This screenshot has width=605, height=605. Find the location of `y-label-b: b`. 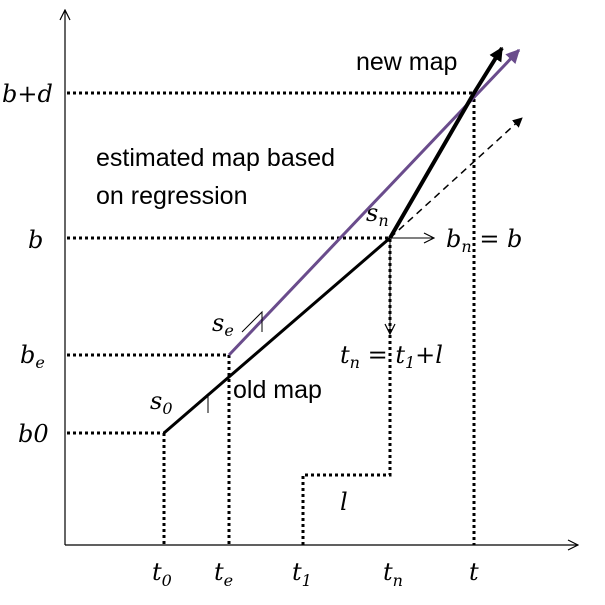

y-label-b: b is located at coordinates (35, 240).